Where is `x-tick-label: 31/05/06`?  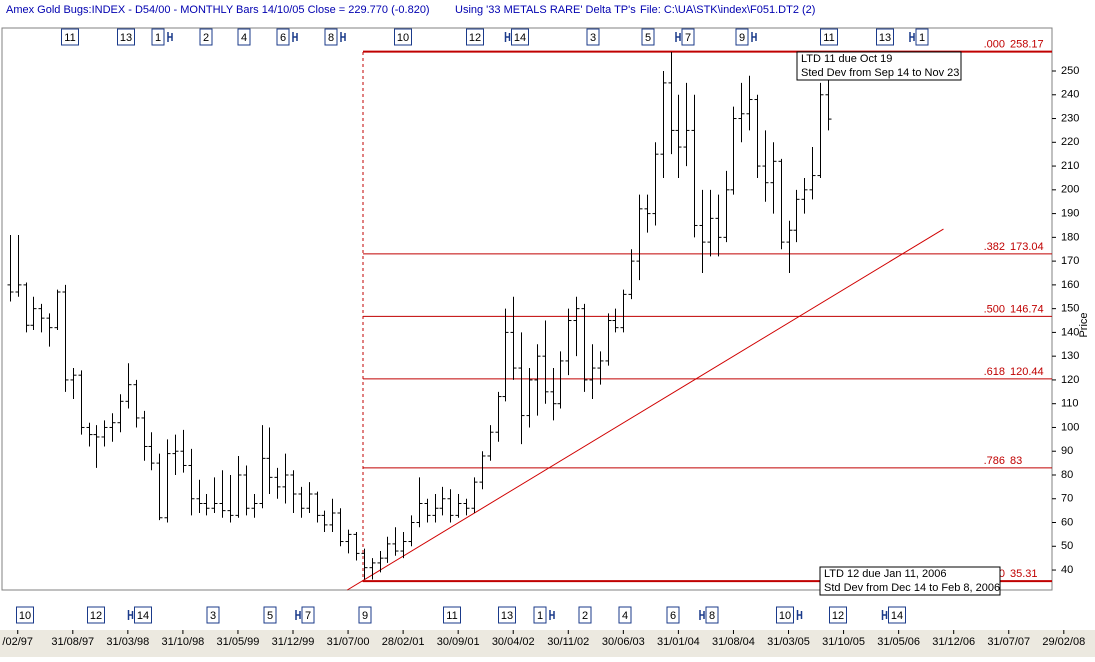 x-tick-label: 31/05/06 is located at coordinates (898, 642).